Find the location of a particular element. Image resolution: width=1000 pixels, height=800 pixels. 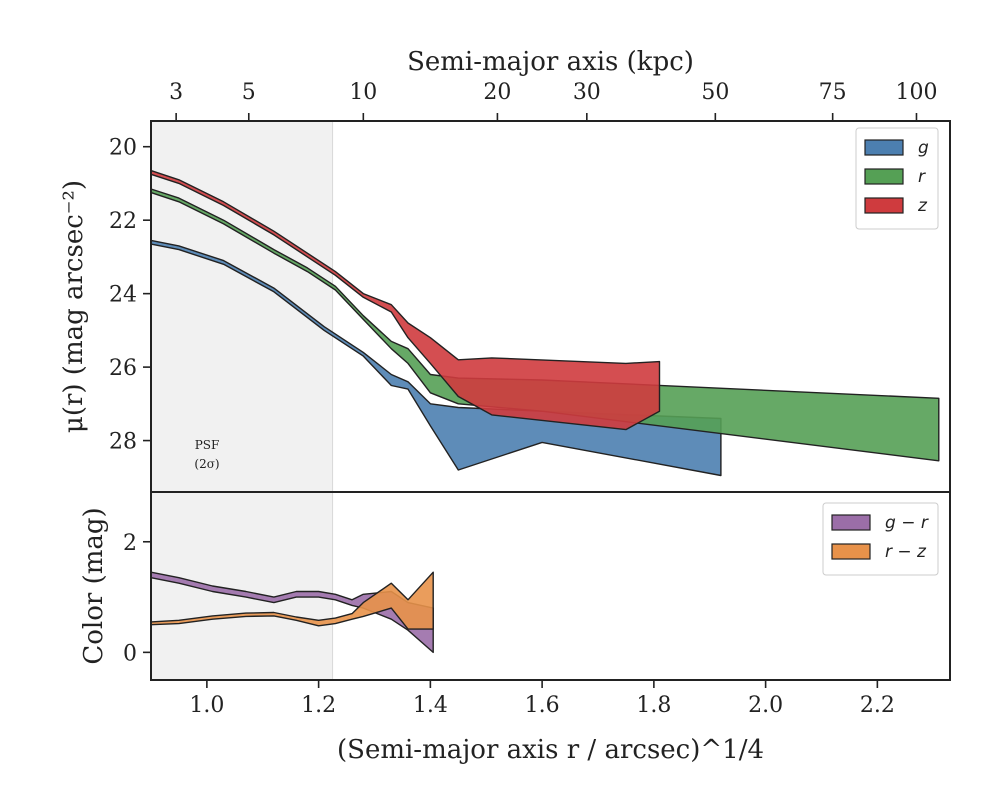

x-tick-label: 2.0 is located at coordinates (765, 705).